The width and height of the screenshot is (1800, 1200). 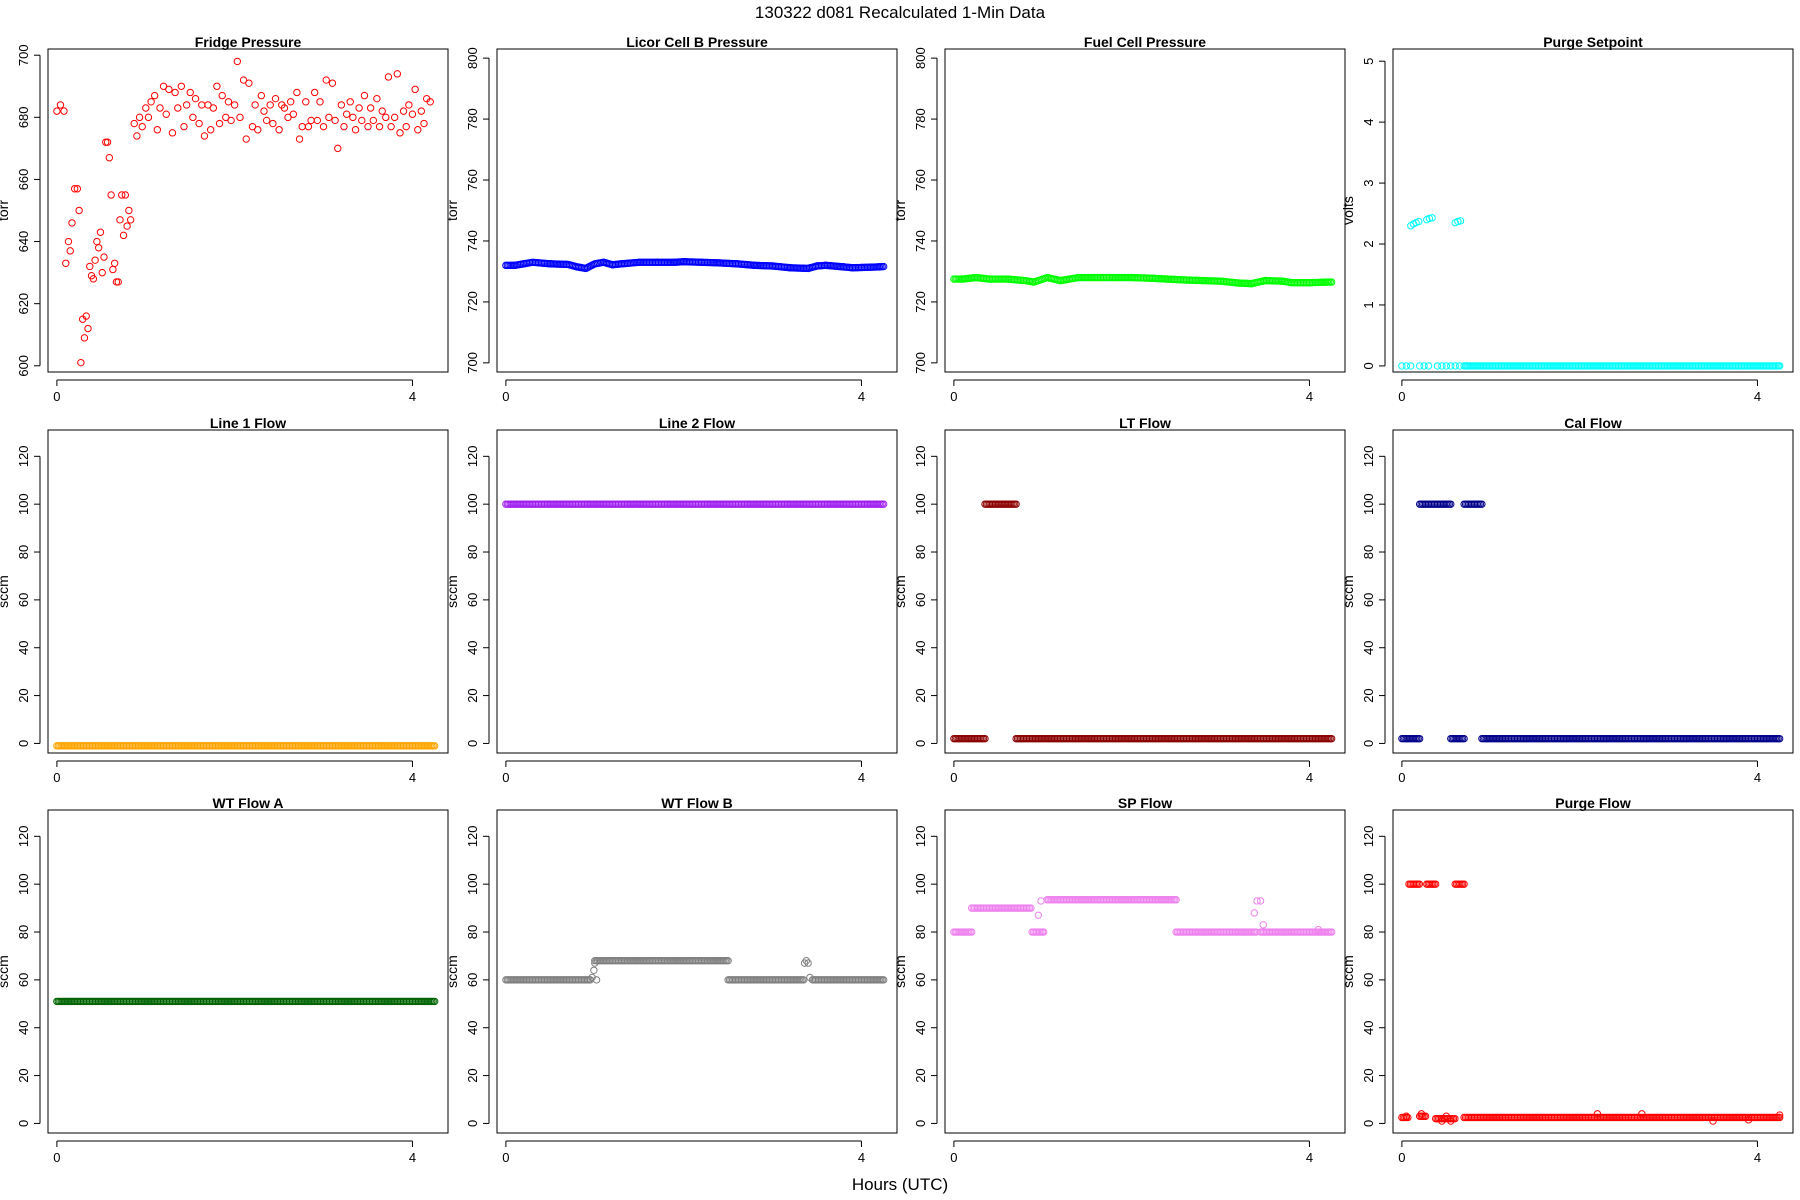 What do you see at coordinates (23, 836) in the screenshot?
I see `y-tick-label: 120` at bounding box center [23, 836].